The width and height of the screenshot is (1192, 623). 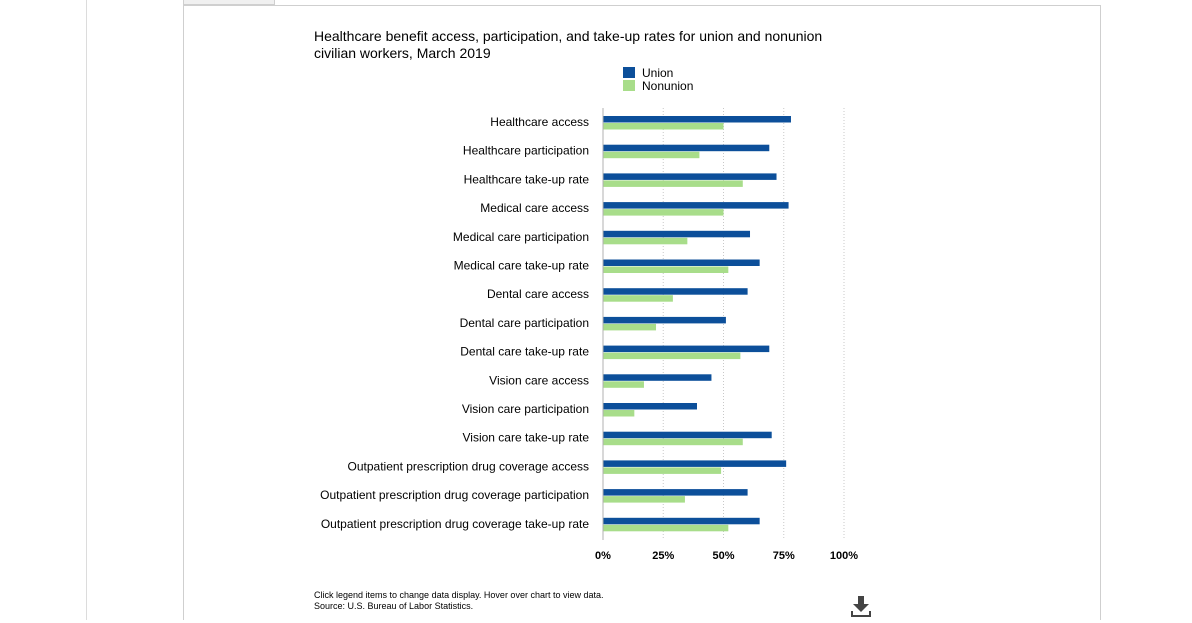 I want to click on y-category-label: Healthcare participation, so click(x=526, y=151).